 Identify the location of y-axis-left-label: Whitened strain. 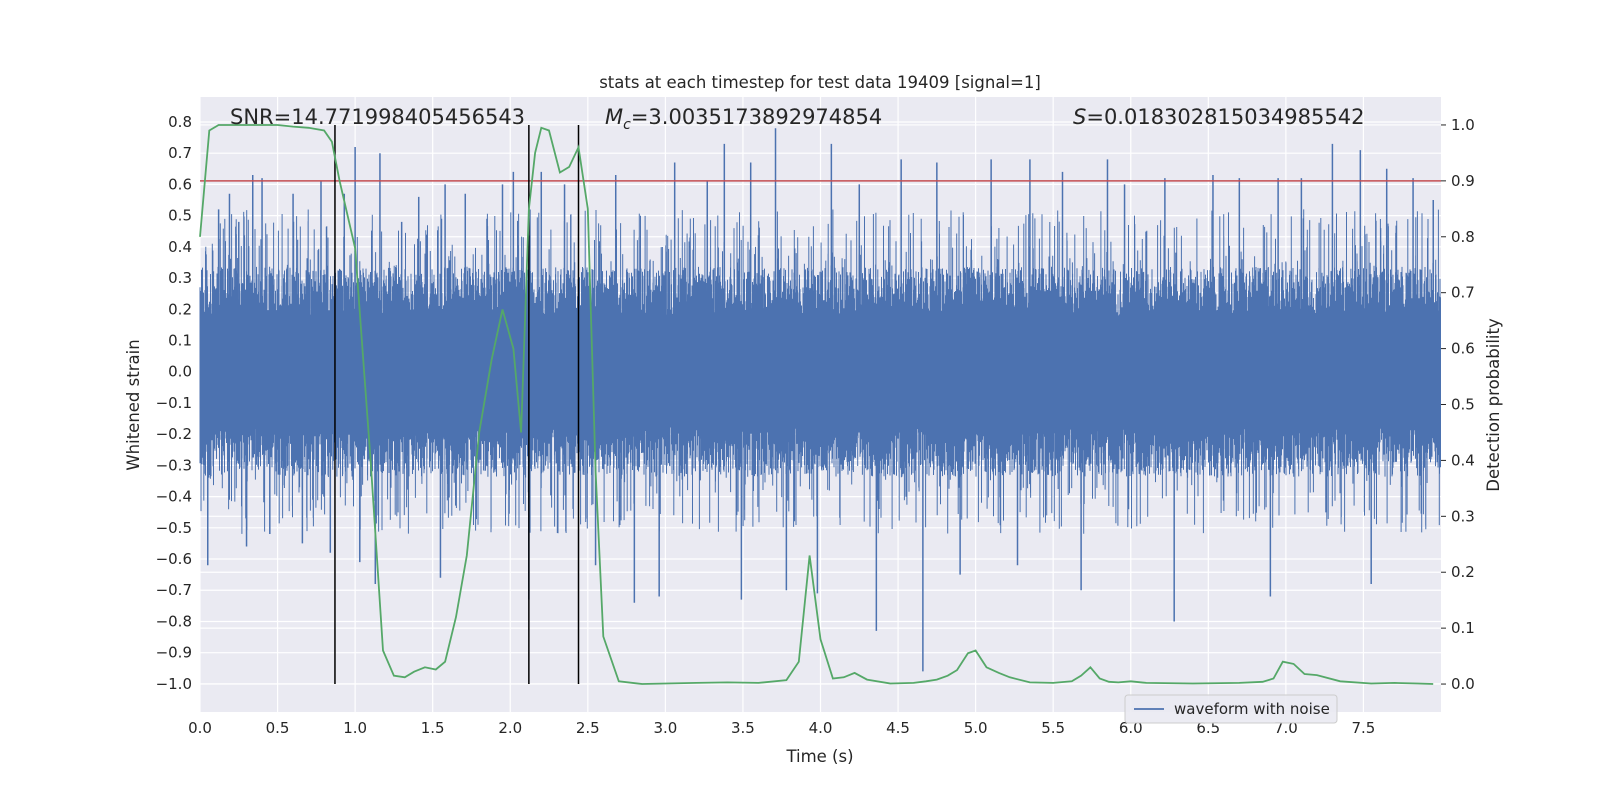
(133, 404).